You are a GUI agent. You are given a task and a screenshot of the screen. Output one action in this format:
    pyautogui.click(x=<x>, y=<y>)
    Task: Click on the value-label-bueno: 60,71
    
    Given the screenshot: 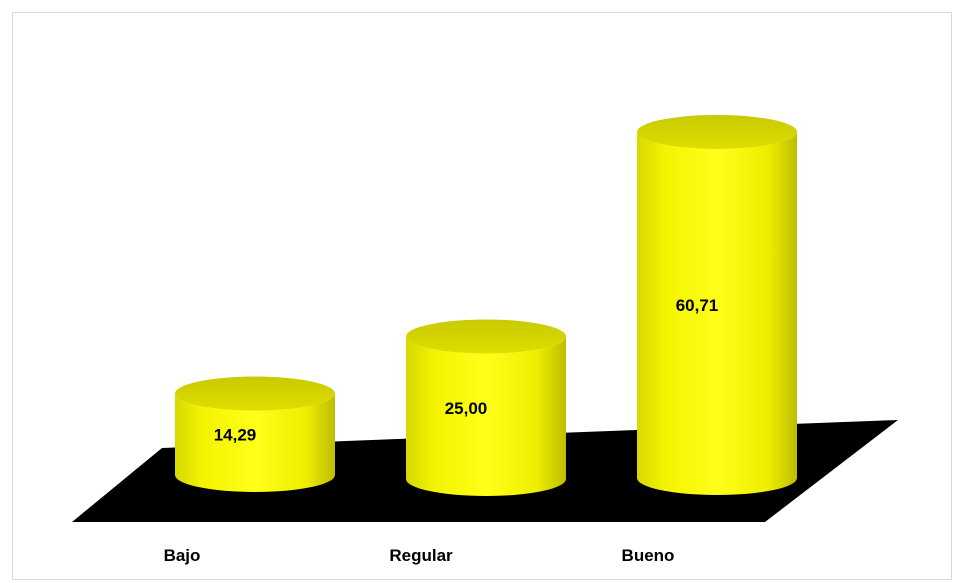 What is the action you would take?
    pyautogui.click(x=697, y=305)
    